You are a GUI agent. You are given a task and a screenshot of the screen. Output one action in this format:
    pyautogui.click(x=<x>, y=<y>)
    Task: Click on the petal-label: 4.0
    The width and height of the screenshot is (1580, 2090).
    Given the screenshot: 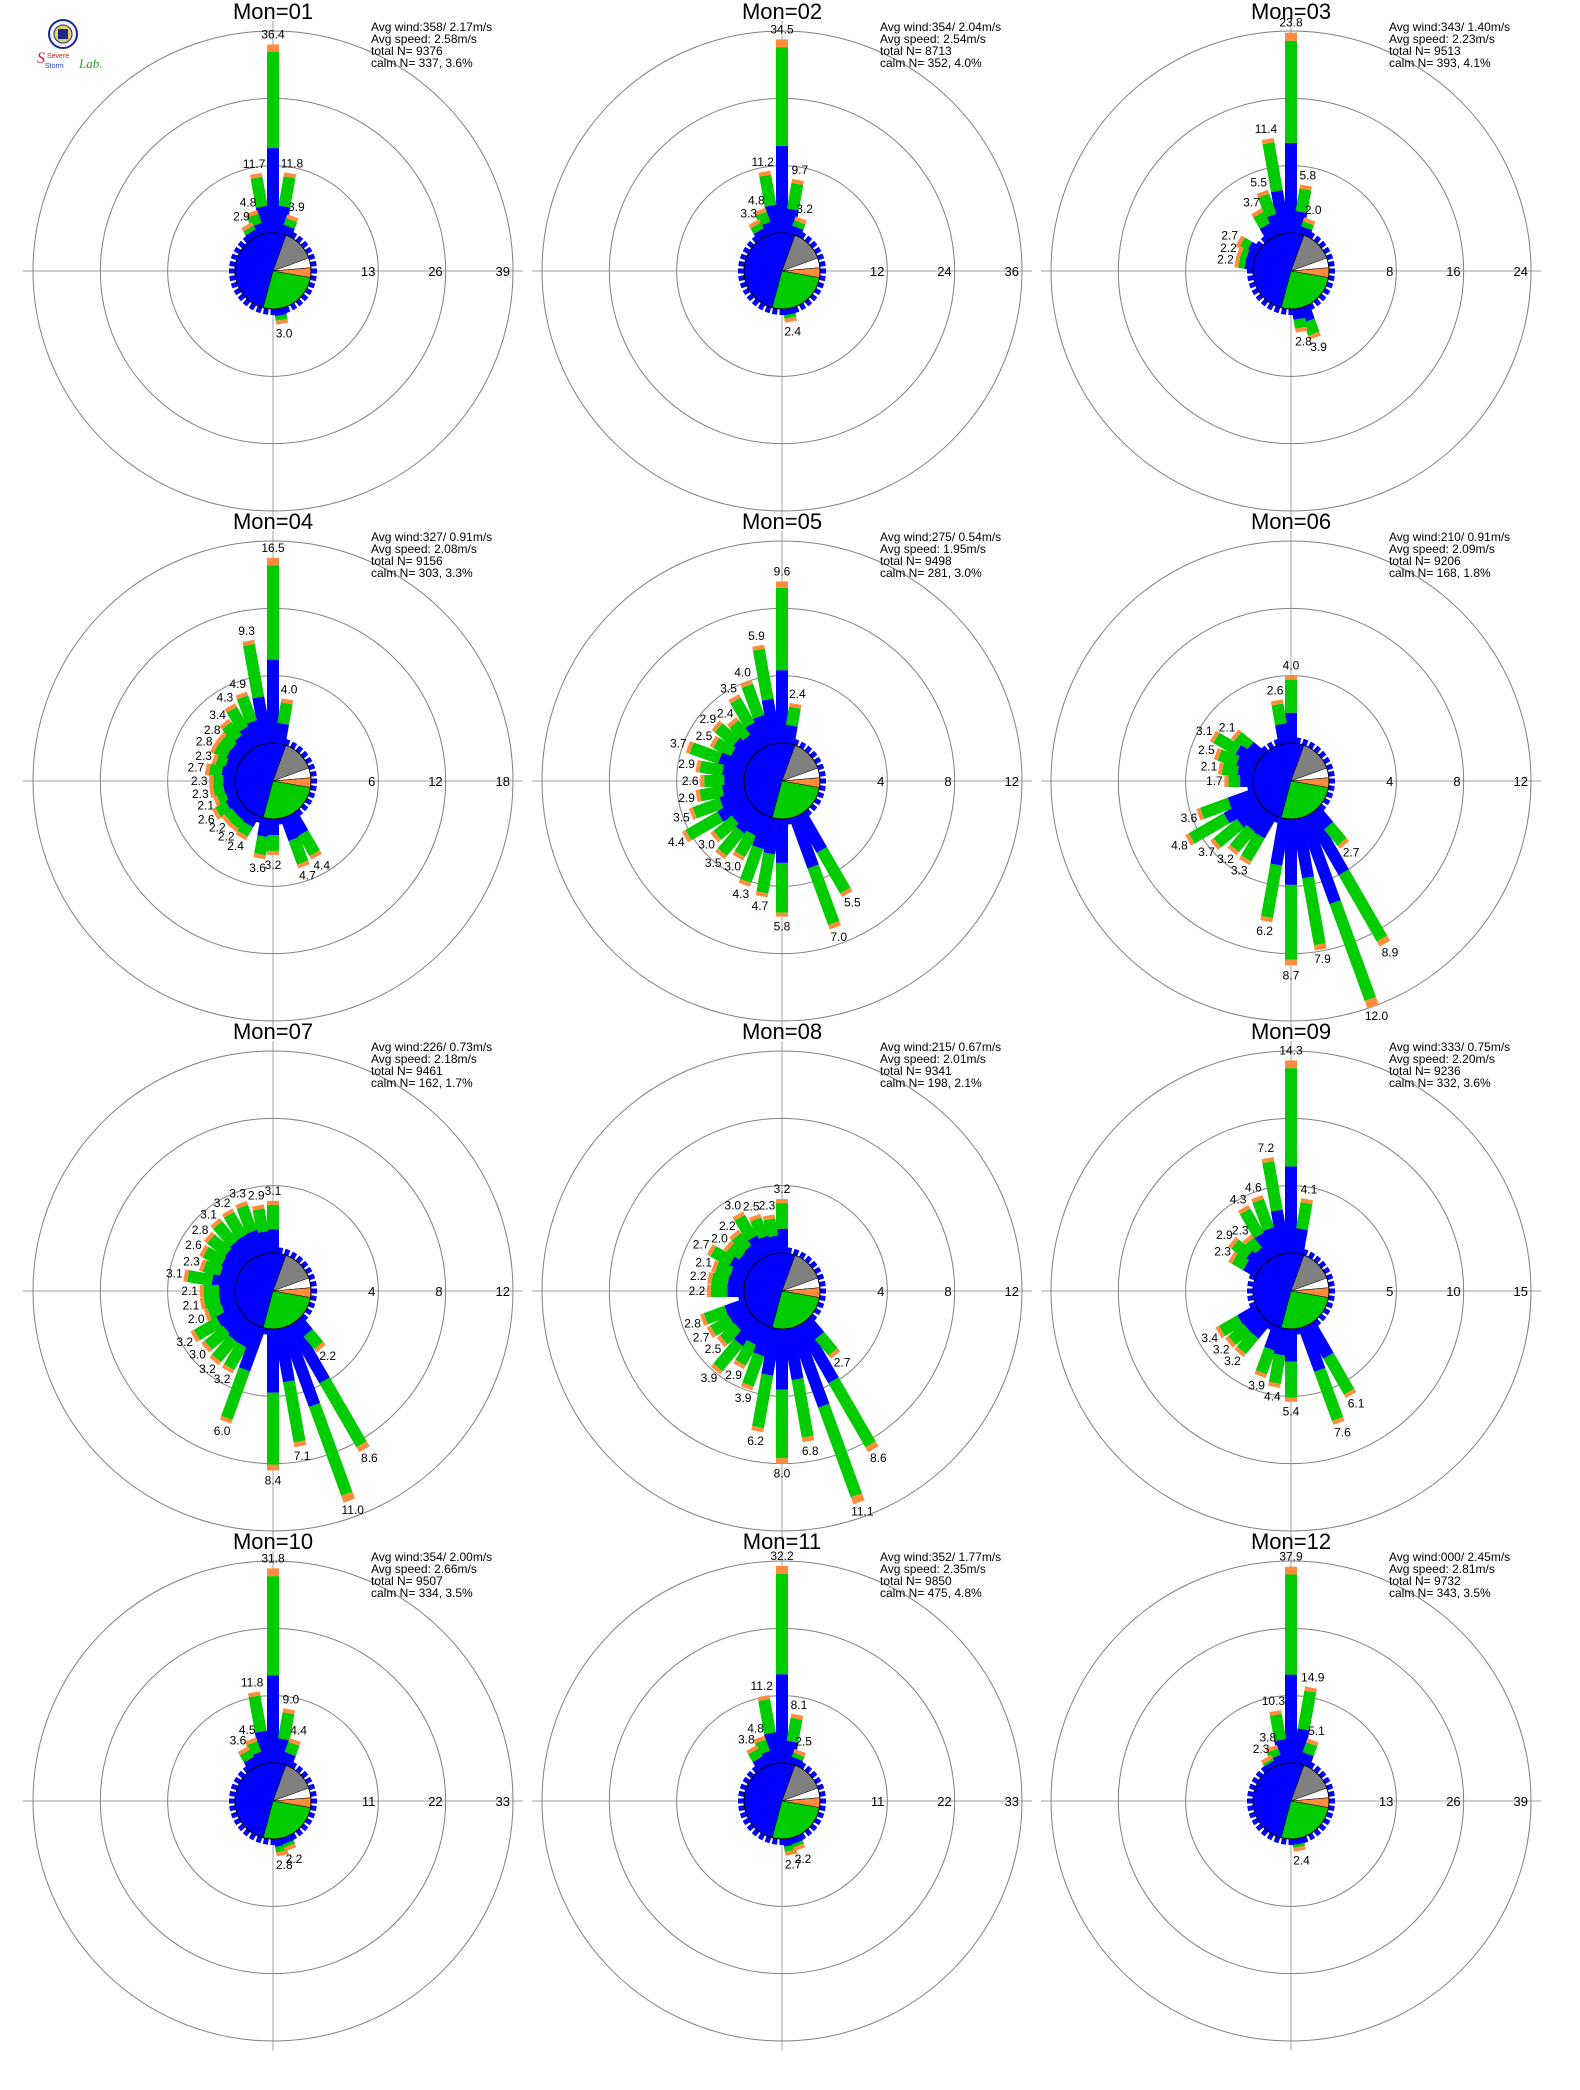 What is the action you would take?
    pyautogui.click(x=1291, y=666)
    